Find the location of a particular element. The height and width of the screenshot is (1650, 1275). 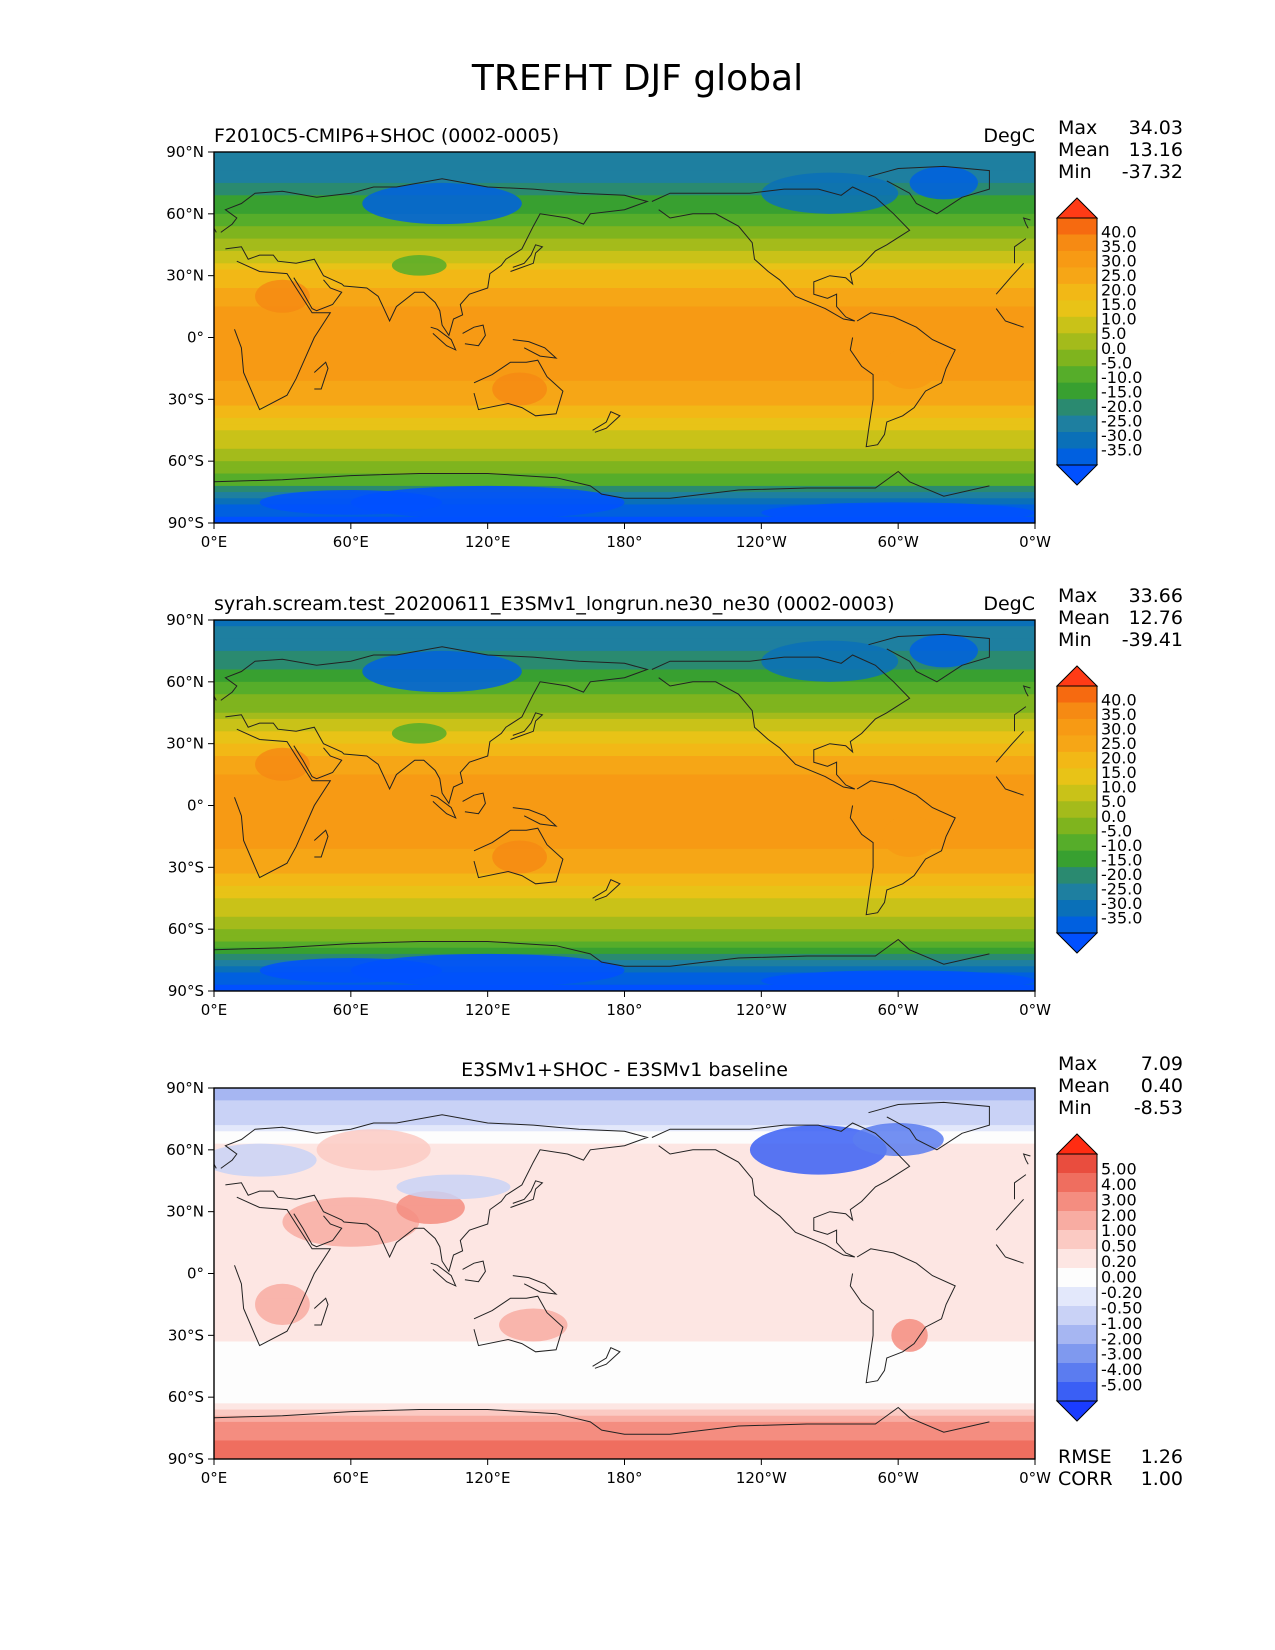

coastline-new-zealand is located at coordinates (606, 1358).